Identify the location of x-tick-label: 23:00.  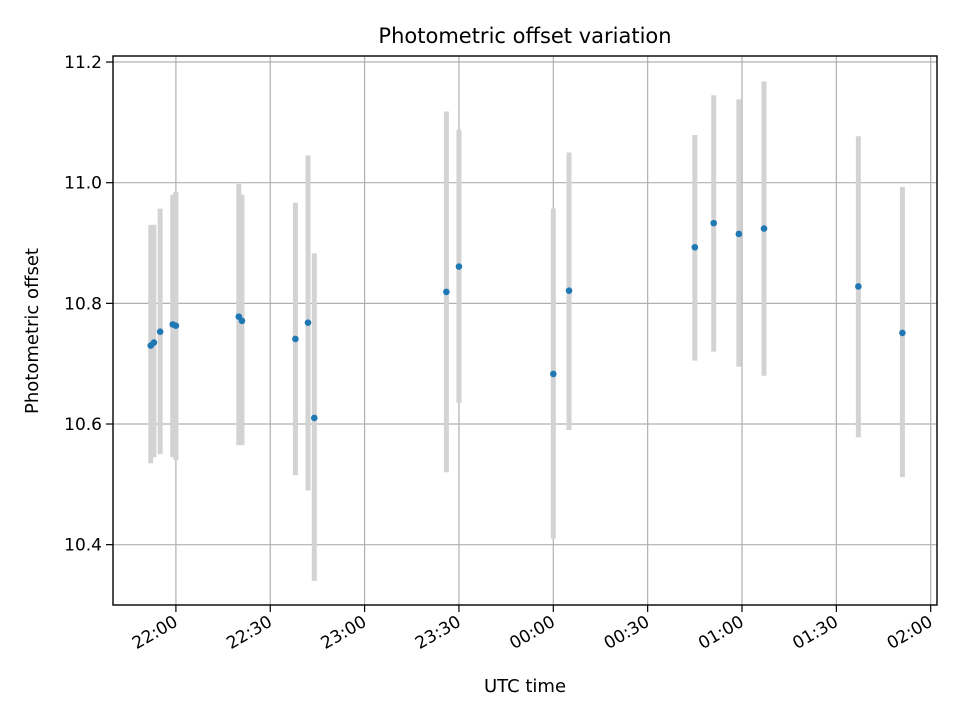
(344, 633).